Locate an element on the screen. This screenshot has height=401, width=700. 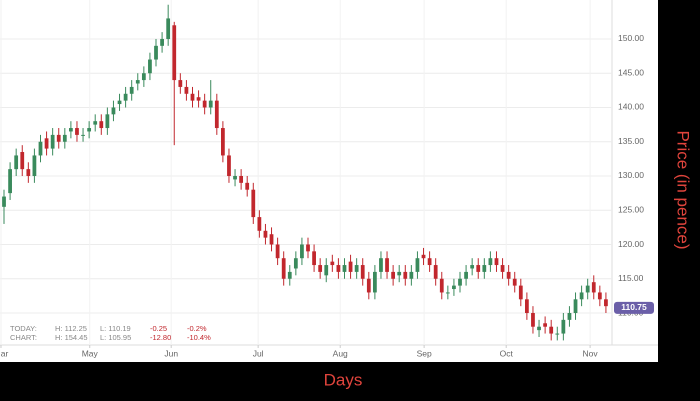
y-tick-label: 125.00 is located at coordinates (631, 209).